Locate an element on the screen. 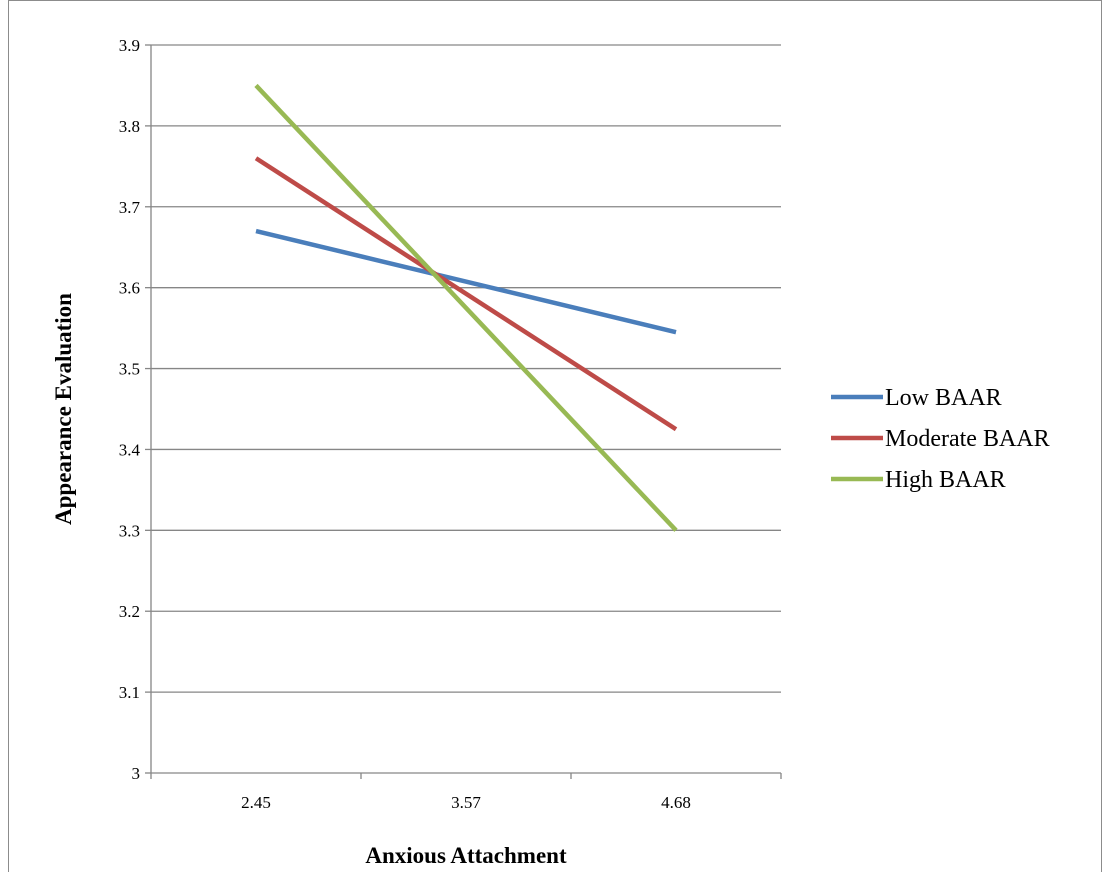 The image size is (1104, 874). y-tick-label: 3.3 is located at coordinates (129, 530).